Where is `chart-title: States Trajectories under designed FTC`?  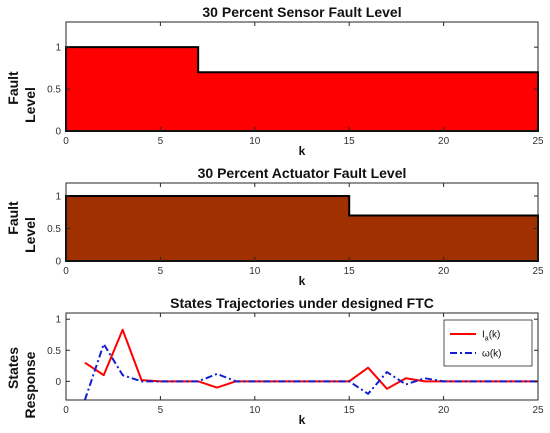 chart-title: States Trajectories under designed FTC is located at coordinates (302, 303).